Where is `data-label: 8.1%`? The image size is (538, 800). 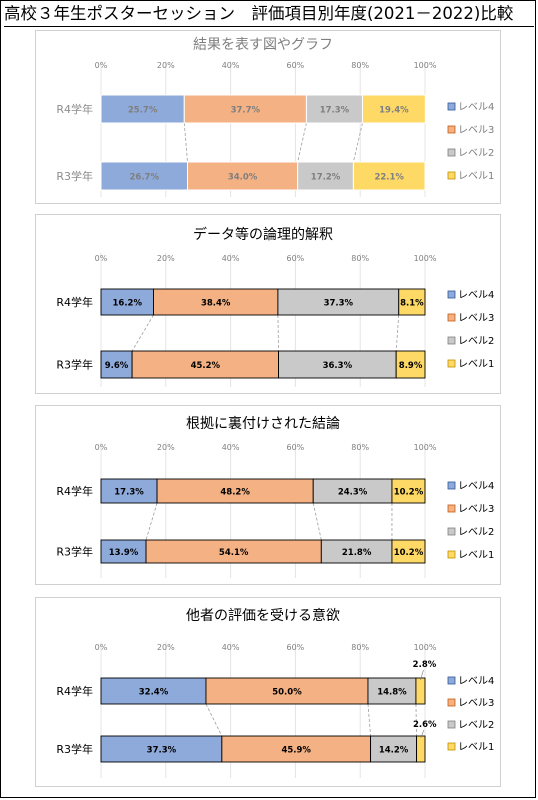
data-label: 8.1% is located at coordinates (412, 304).